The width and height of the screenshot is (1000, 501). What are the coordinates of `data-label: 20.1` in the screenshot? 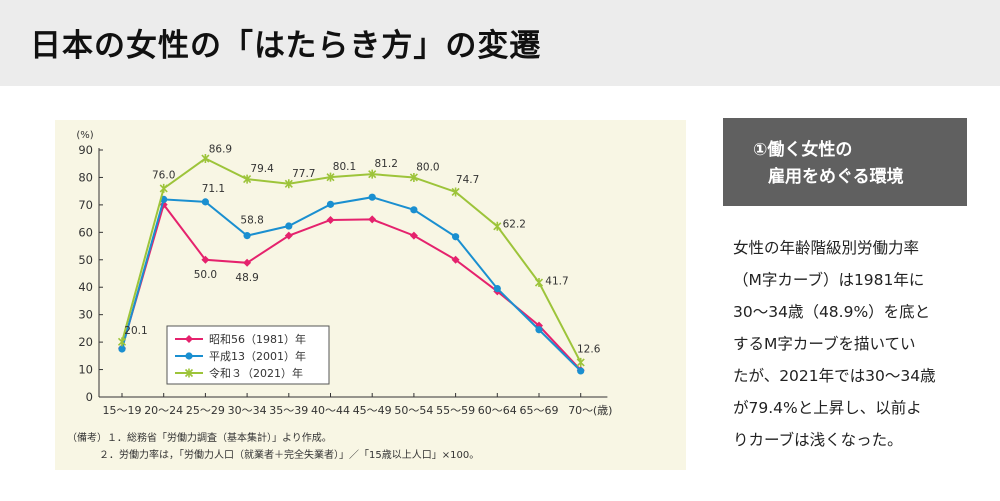 It's located at (135, 331).